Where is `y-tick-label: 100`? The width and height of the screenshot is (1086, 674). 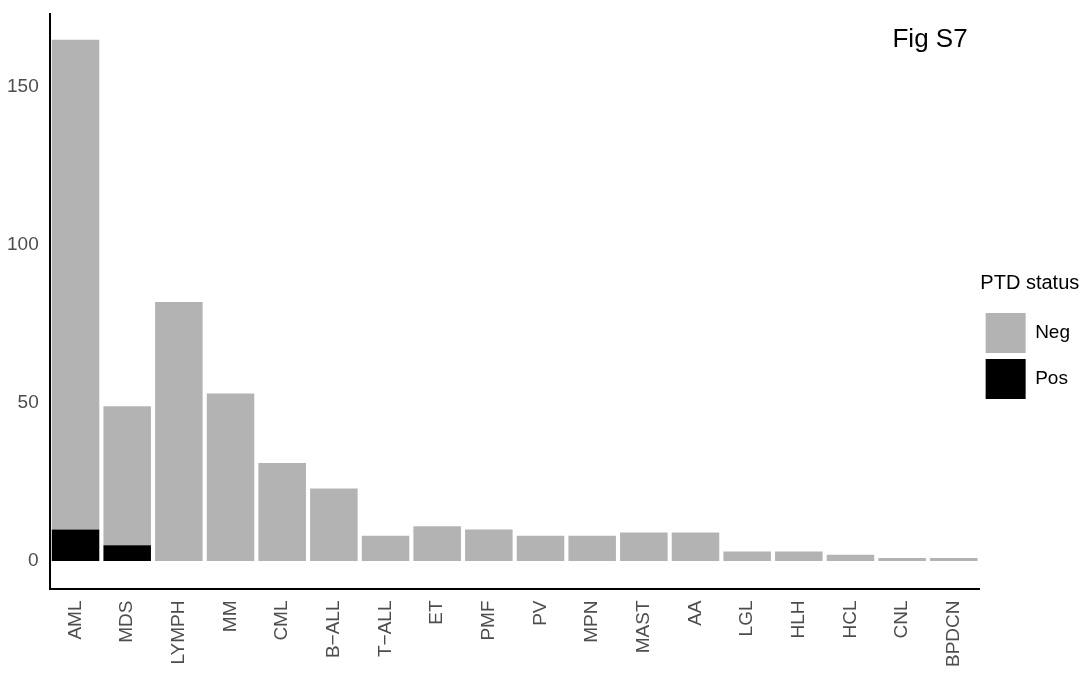
y-tick-label: 100 is located at coordinates (23, 244).